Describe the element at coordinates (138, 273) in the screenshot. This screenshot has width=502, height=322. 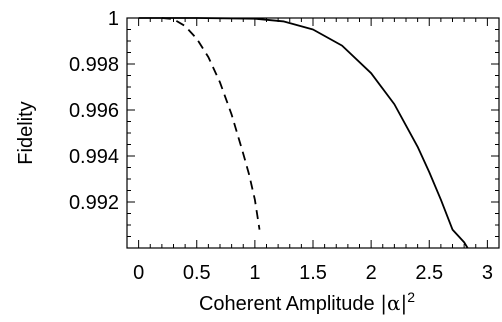
I see `x-tick-label: 0` at that location.